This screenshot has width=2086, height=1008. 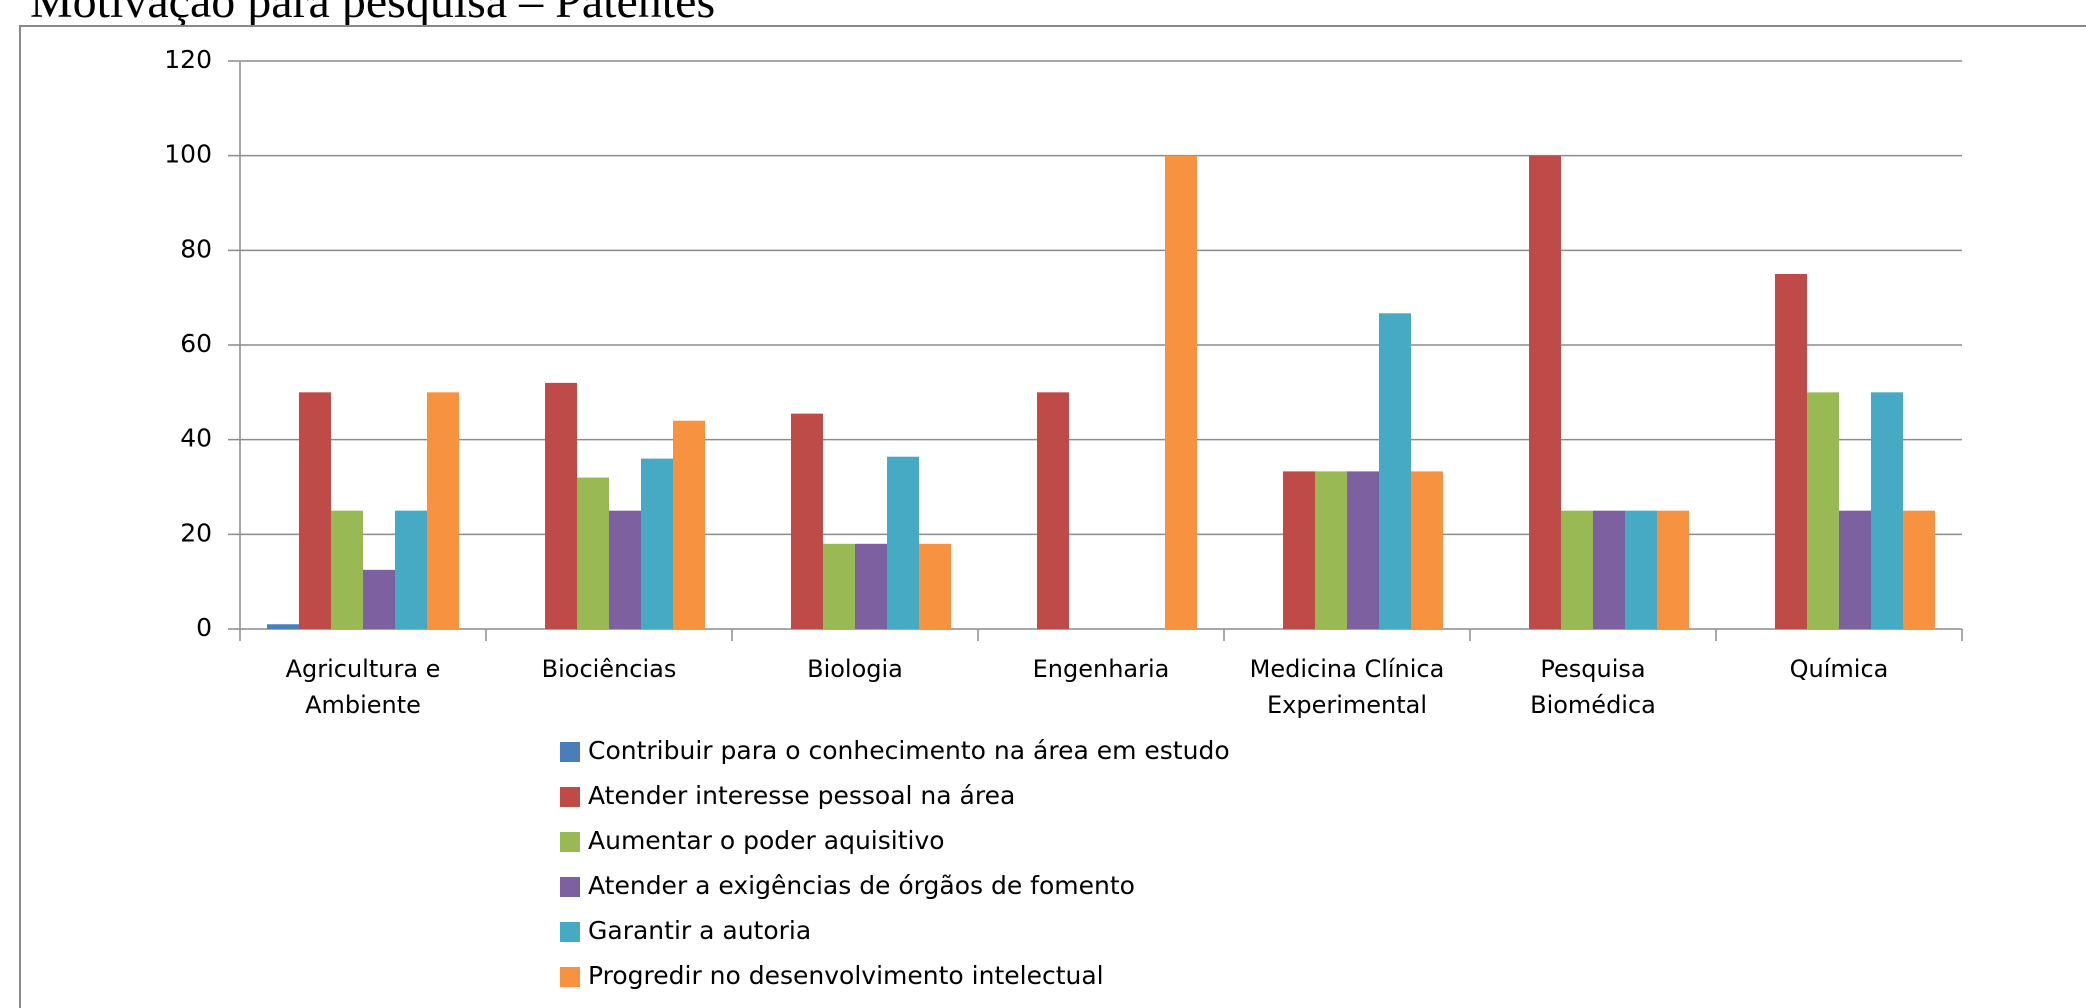 What do you see at coordinates (1839, 669) in the screenshot?
I see `x-tick-label: Química` at bounding box center [1839, 669].